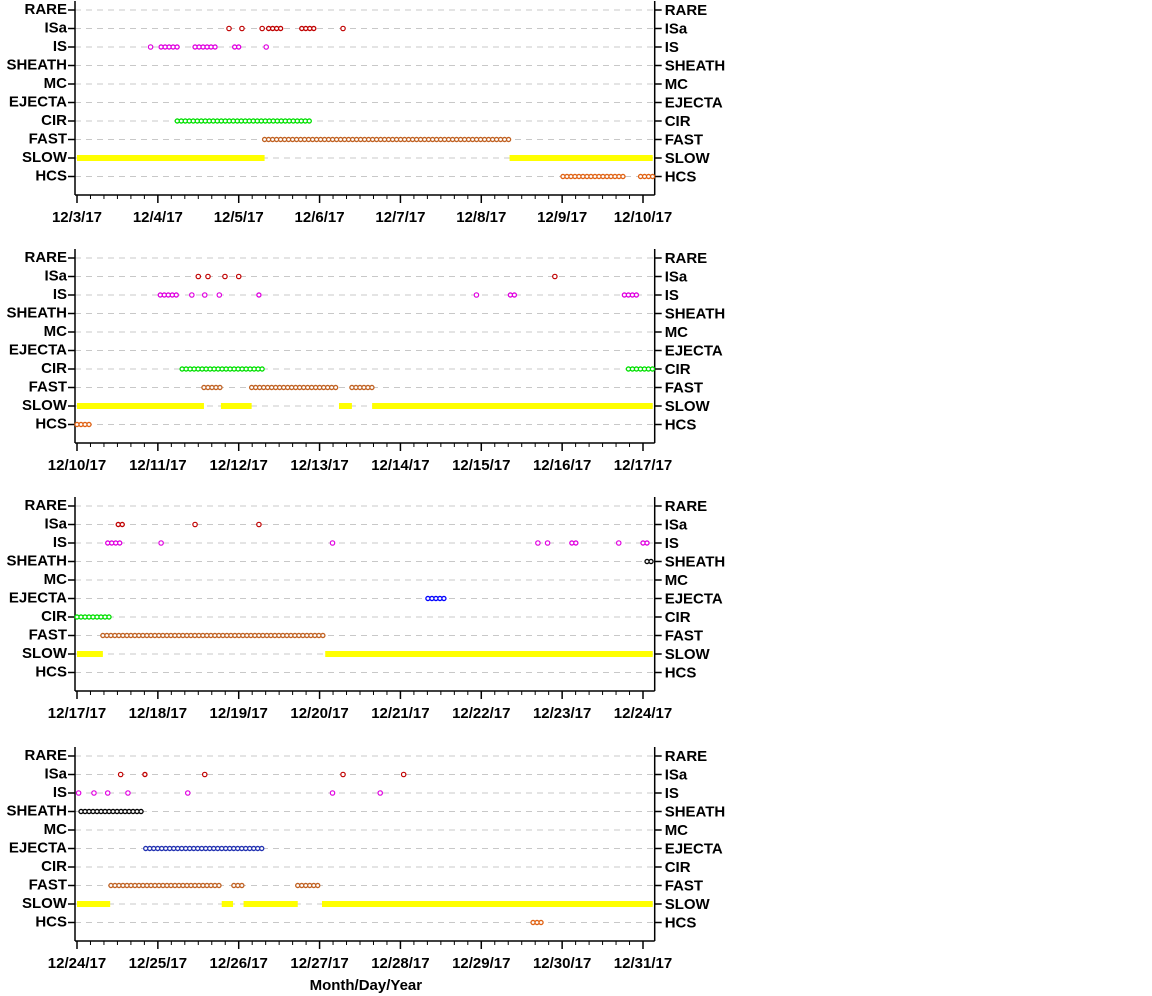 The image size is (1152, 996). What do you see at coordinates (481, 465) in the screenshot?
I see `x-tick-label: 12/15/17` at bounding box center [481, 465].